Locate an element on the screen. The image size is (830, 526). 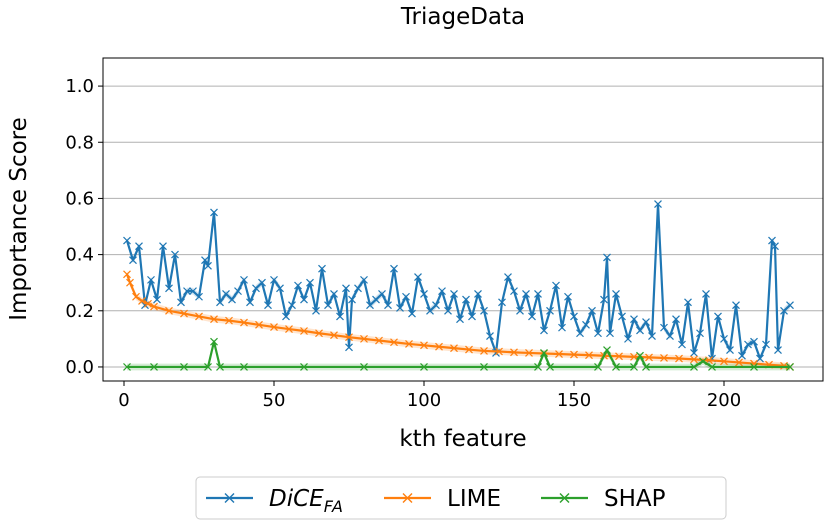
y-tick-label: 0.6 is located at coordinates (79, 198).